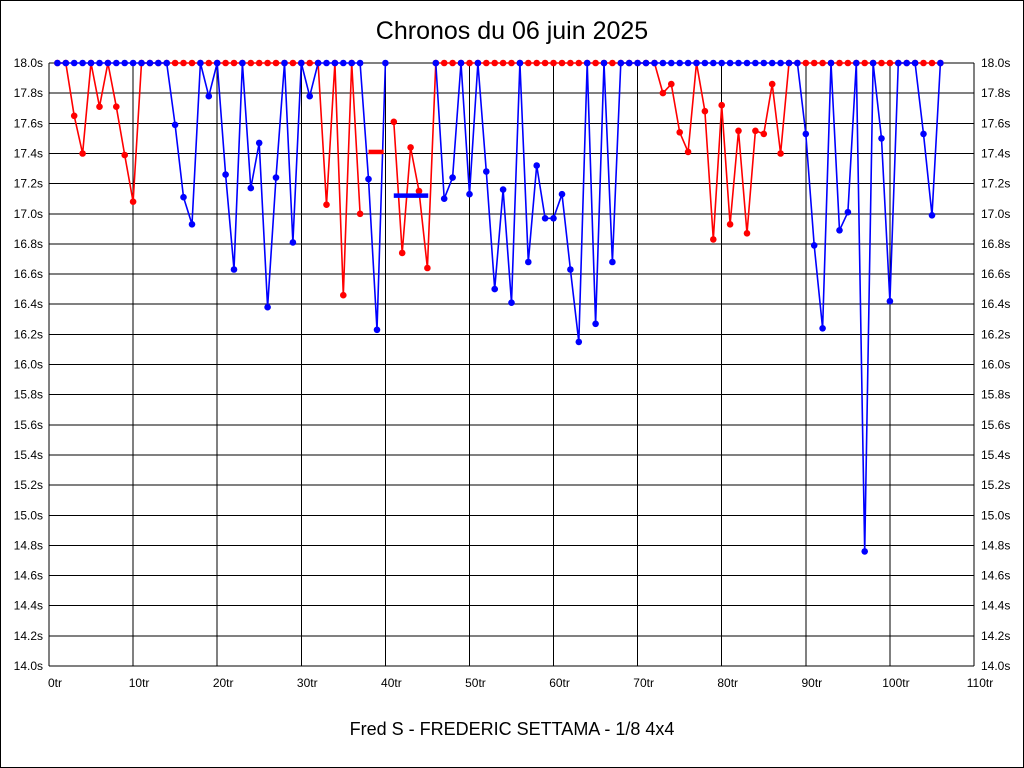  What do you see at coordinates (28, 425) in the screenshot?
I see `y-tick-label: 15.6s` at bounding box center [28, 425].